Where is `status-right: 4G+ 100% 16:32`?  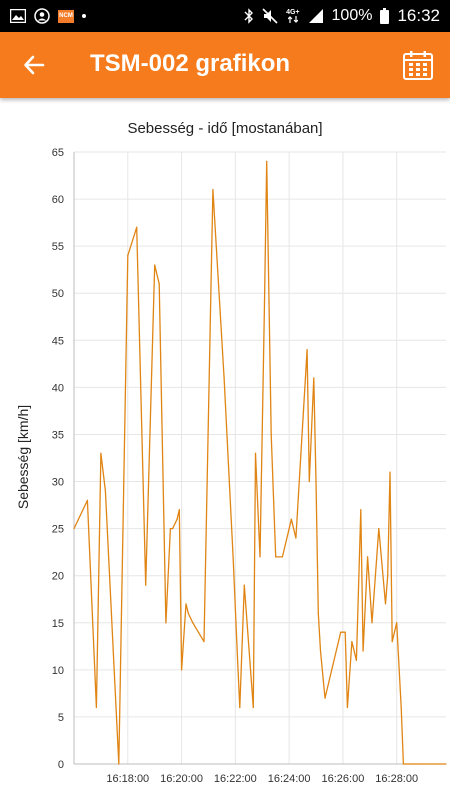
status-right: 4G+ 100% 16:32 is located at coordinates (342, 16).